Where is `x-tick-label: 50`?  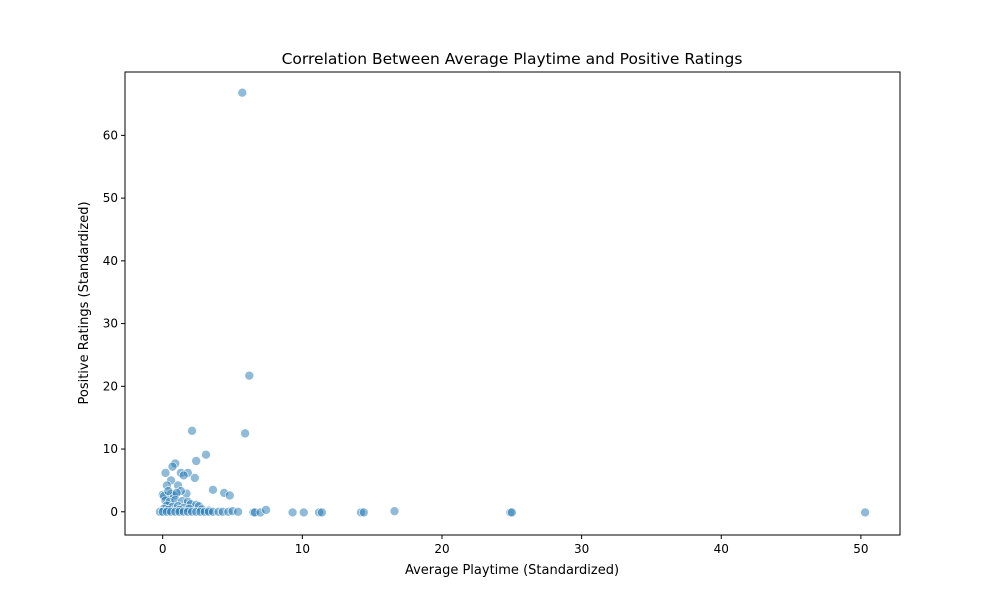
x-tick-label: 50 is located at coordinates (860, 549).